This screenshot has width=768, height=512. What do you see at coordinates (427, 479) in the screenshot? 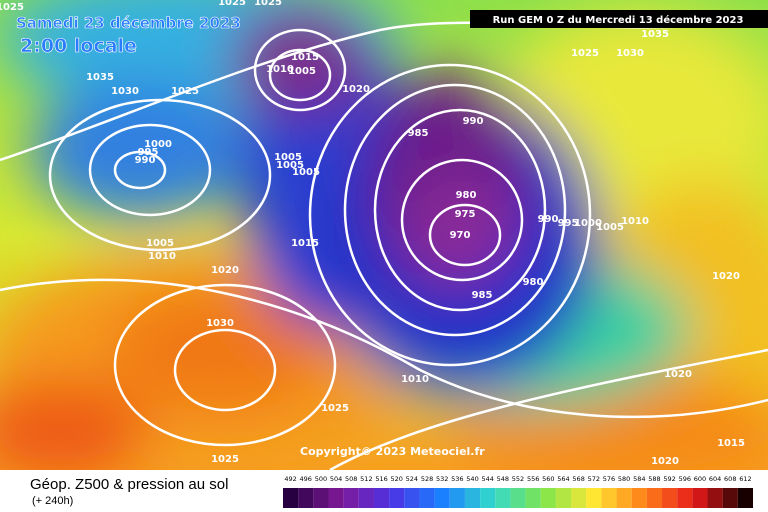
I see `scale-label: 528` at bounding box center [427, 479].